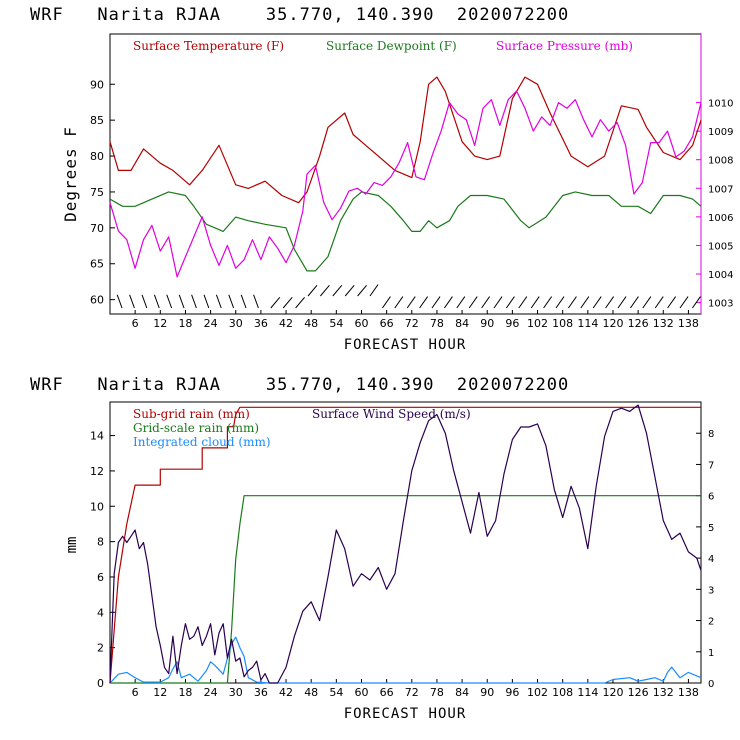 The height and width of the screenshot is (740, 740). I want to click on y-tick-label: 80, so click(97, 156).